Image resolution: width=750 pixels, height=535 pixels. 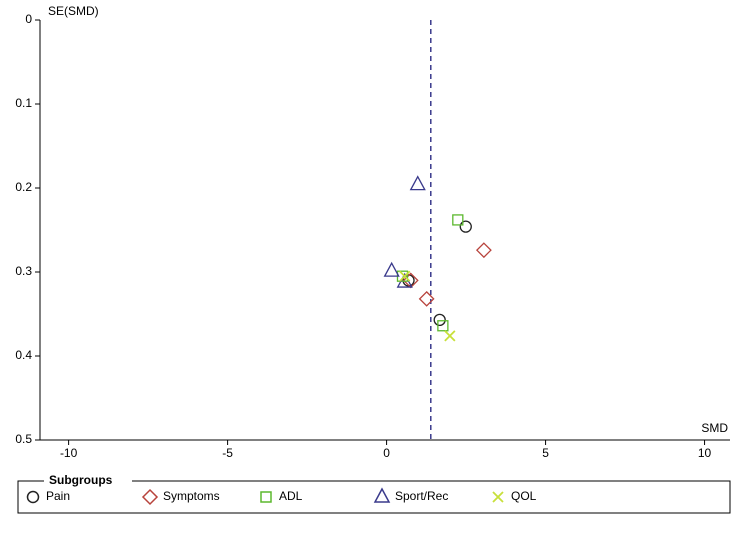 What do you see at coordinates (23, 103) in the screenshot?
I see `y-tick-label: 0.1` at bounding box center [23, 103].